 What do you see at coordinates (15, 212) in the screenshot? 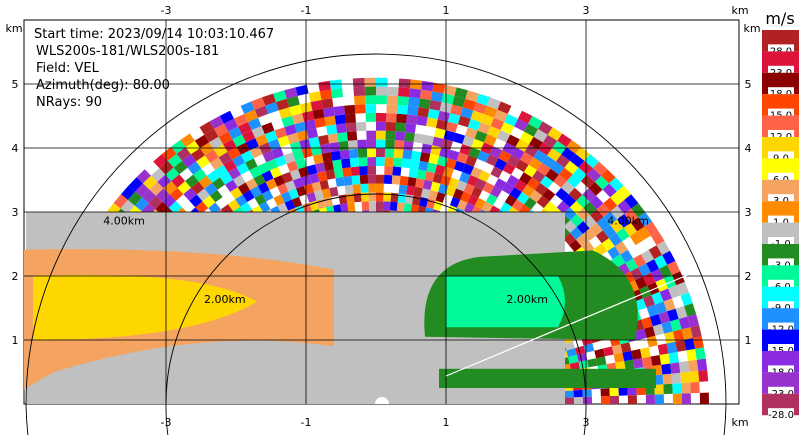
I see `y-tick-label-left: 3` at bounding box center [15, 212].